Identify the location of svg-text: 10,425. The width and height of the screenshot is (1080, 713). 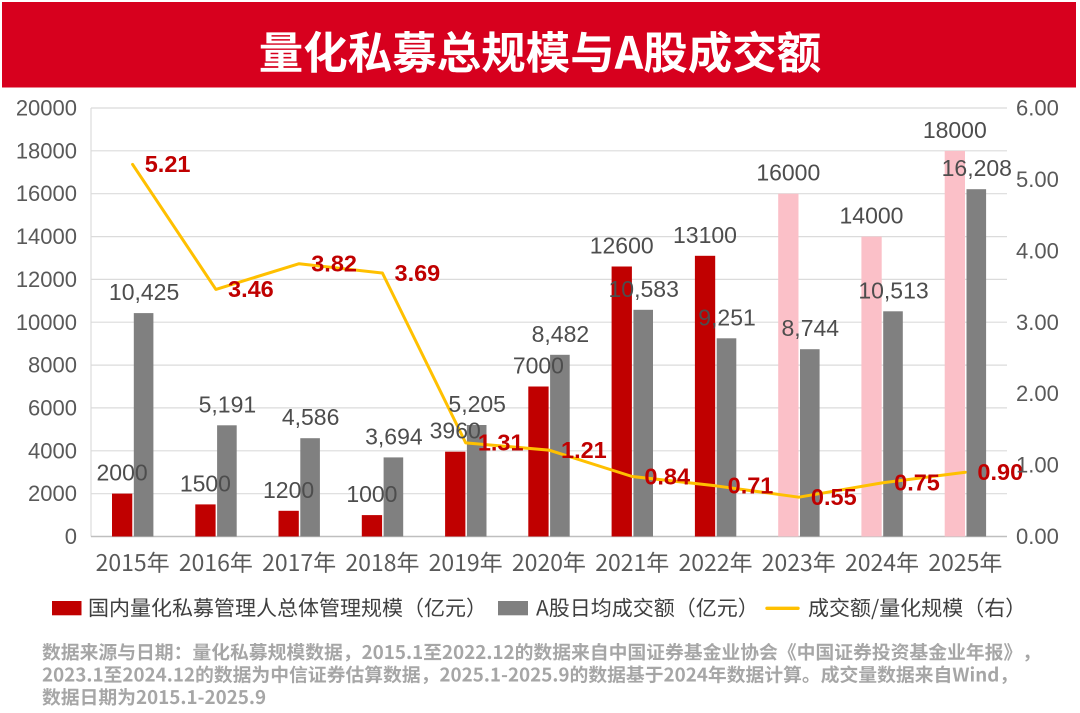
(144, 292).